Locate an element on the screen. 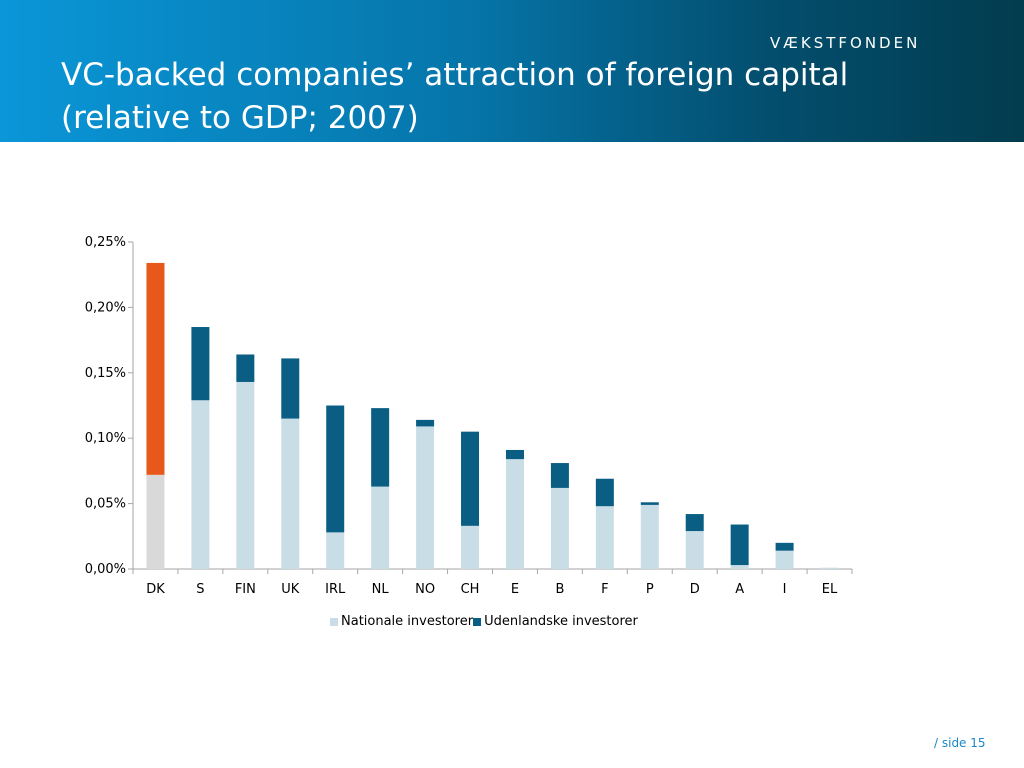 This screenshot has height=768, width=1024. bar-i-foreign is located at coordinates (784, 546).